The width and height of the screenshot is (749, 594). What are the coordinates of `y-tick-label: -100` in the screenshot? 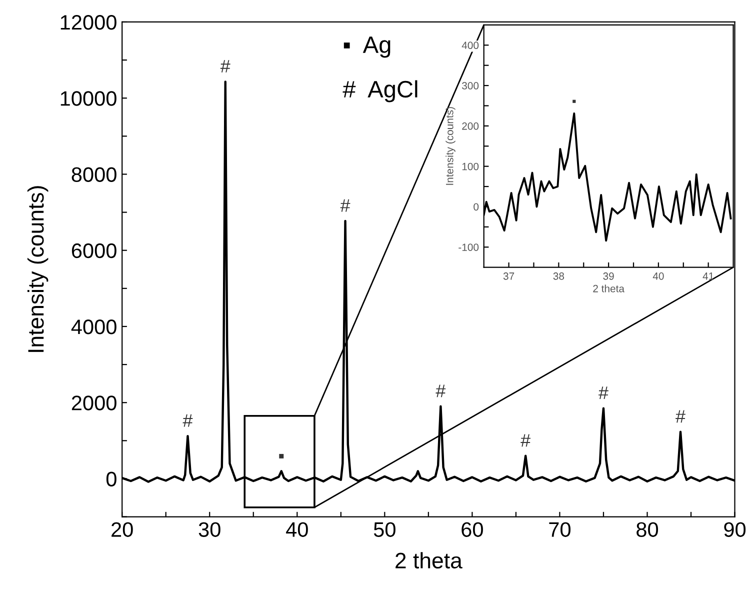 It's located at (468, 247).